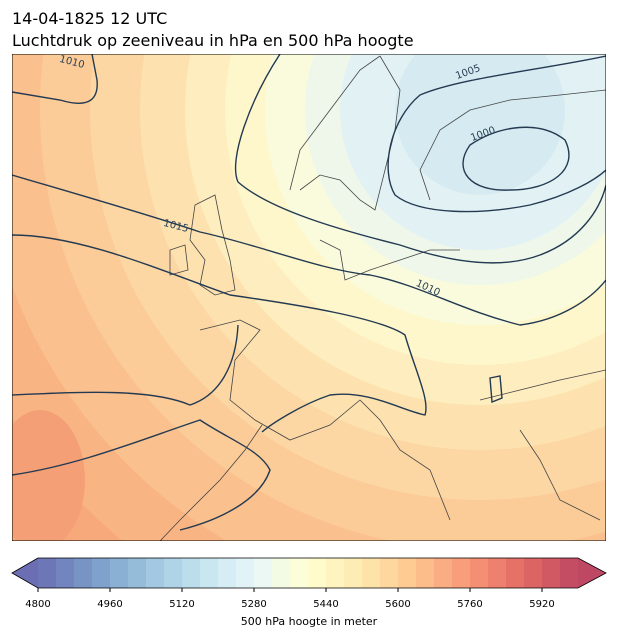 The height and width of the screenshot is (639, 618). Describe the element at coordinates (89, 18) in the screenshot. I see `date-title: 14-04-1825 12 UTC` at that location.